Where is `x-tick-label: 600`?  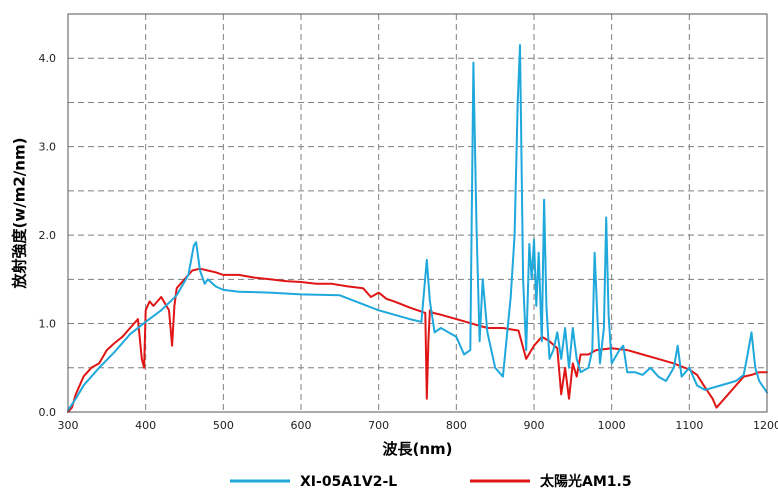
x-tick-label: 600 is located at coordinates (301, 425).